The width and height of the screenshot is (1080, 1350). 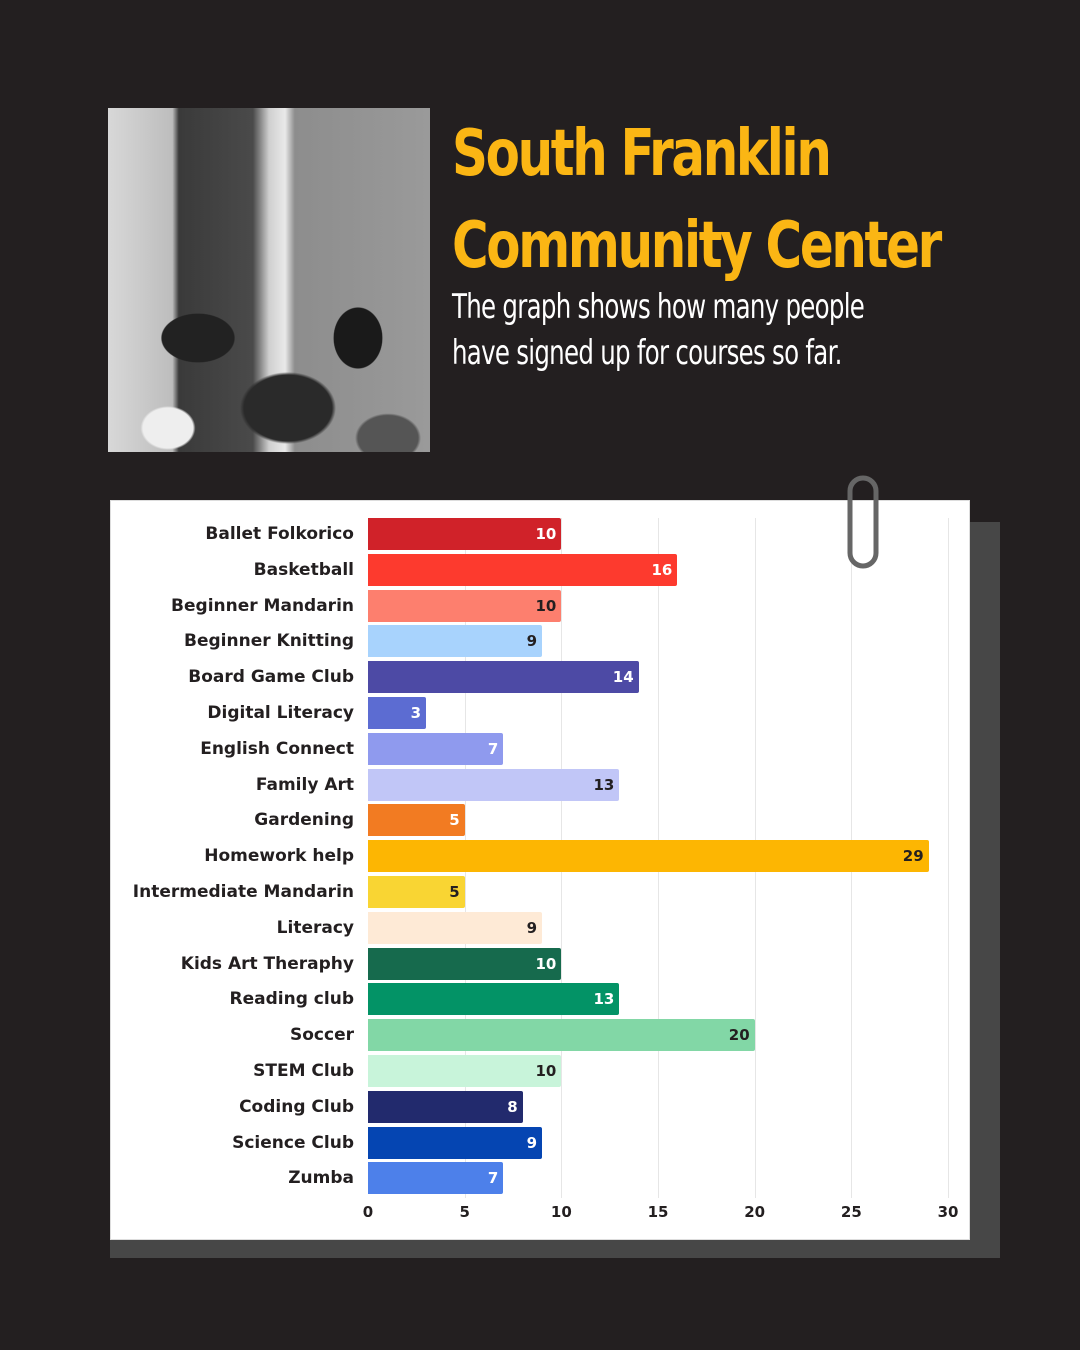 I want to click on category-label: Gardening, so click(x=304, y=820).